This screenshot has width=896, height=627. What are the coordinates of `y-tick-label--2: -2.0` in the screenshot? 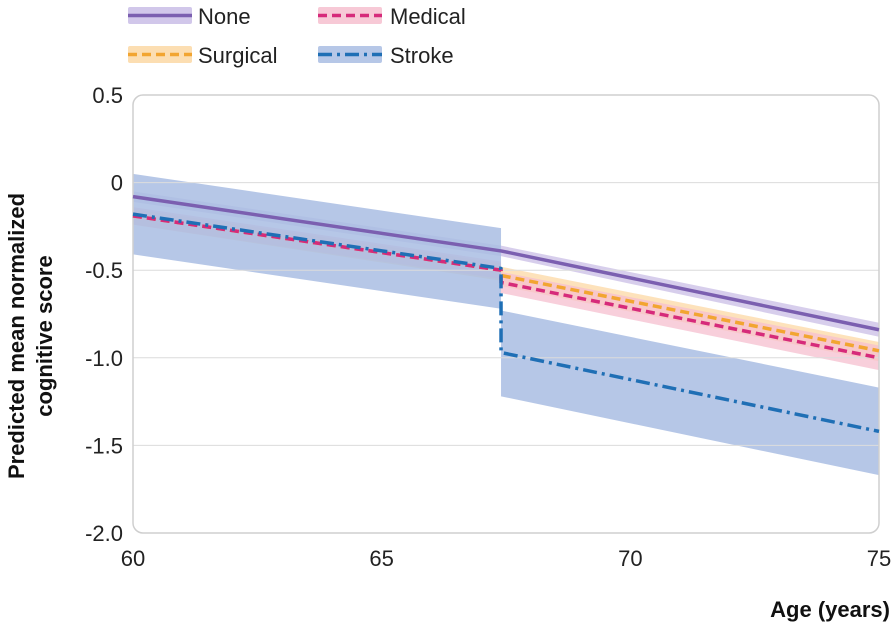 It's located at (104, 533).